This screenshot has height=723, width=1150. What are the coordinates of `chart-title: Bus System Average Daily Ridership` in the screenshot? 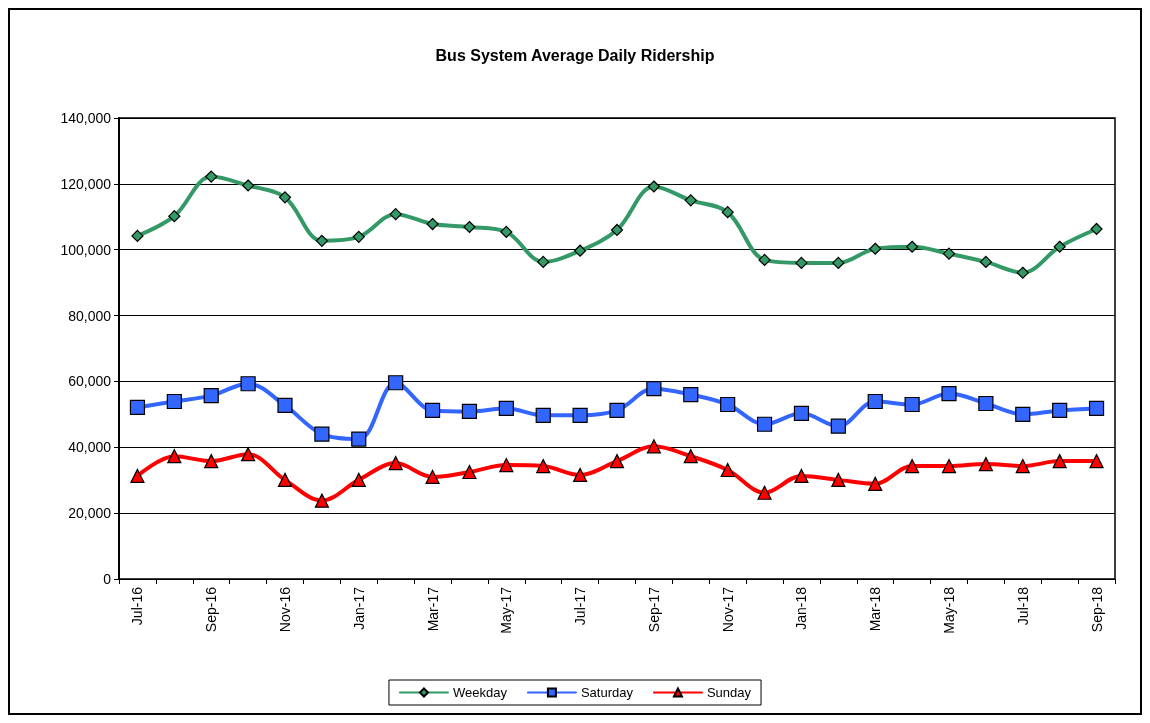 It's located at (575, 55).